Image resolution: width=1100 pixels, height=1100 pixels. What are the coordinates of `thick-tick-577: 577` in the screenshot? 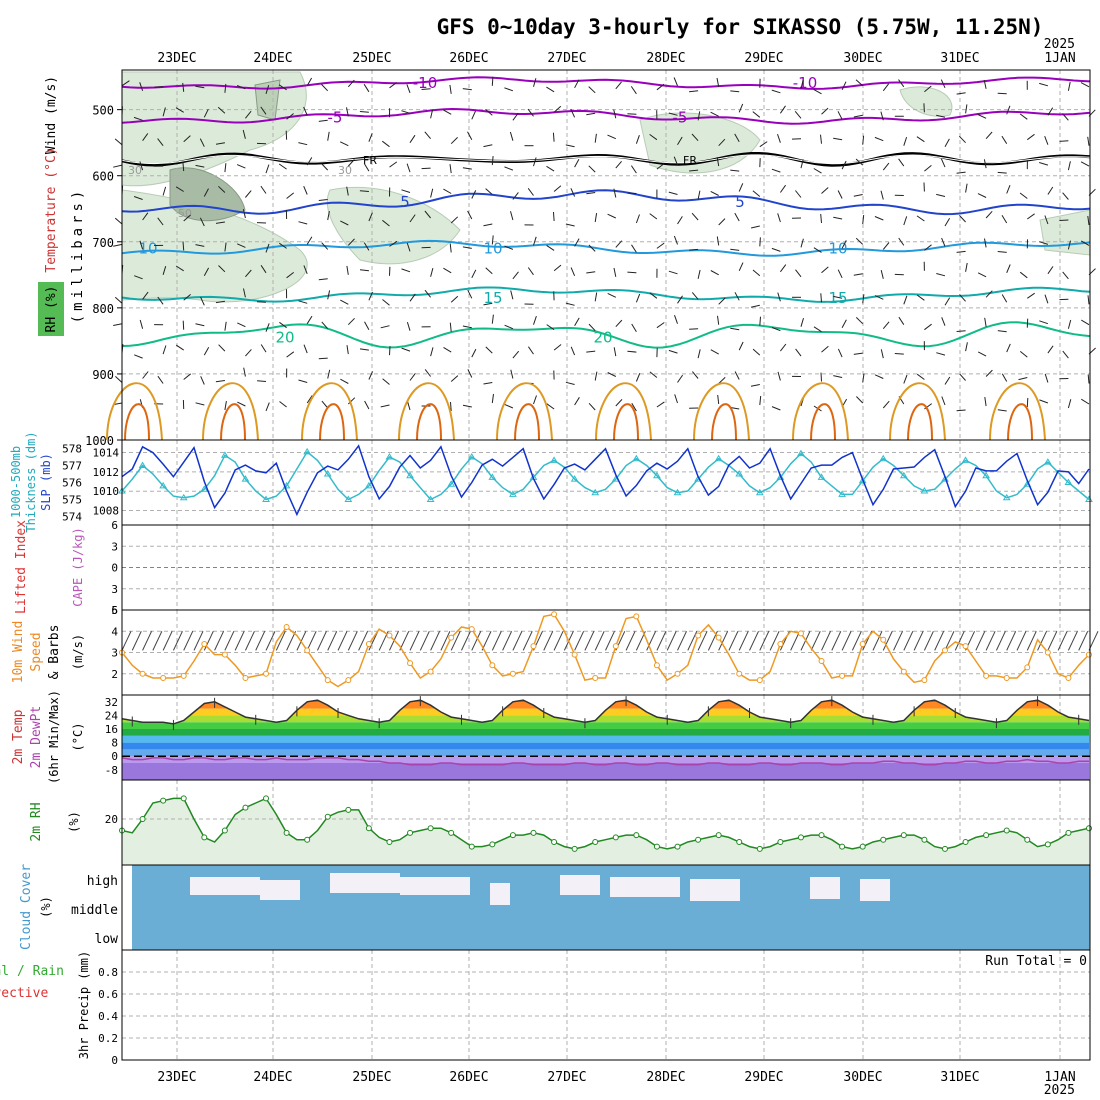 It's located at (72, 466).